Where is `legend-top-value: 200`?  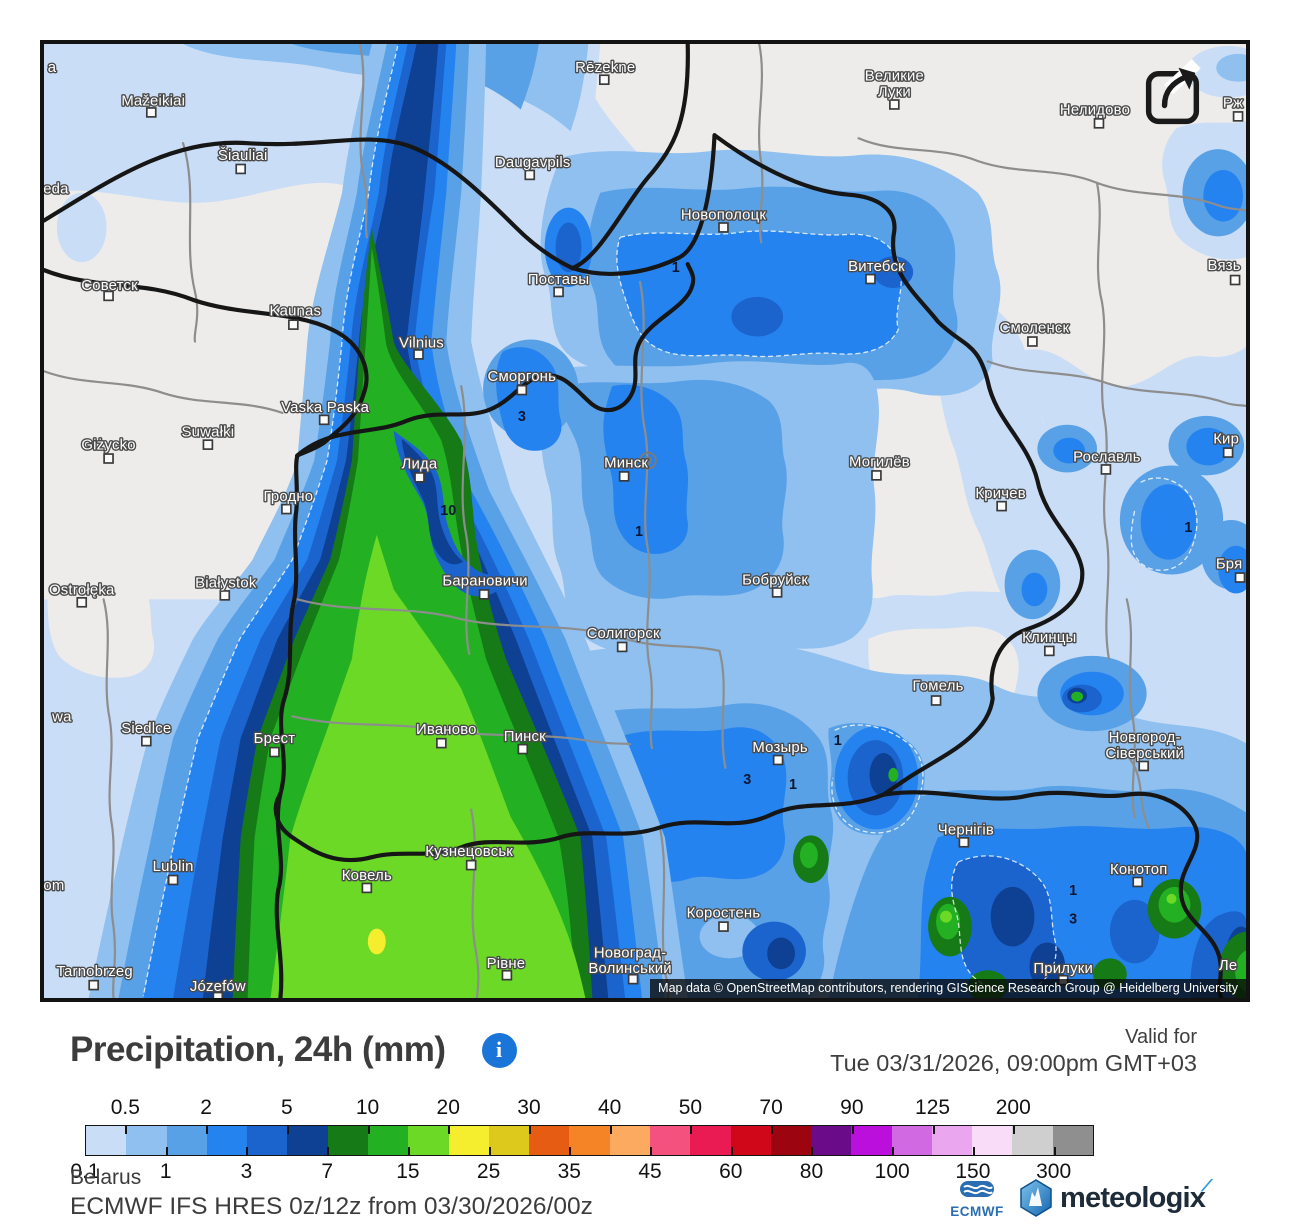 legend-top-value: 200 is located at coordinates (1013, 1107).